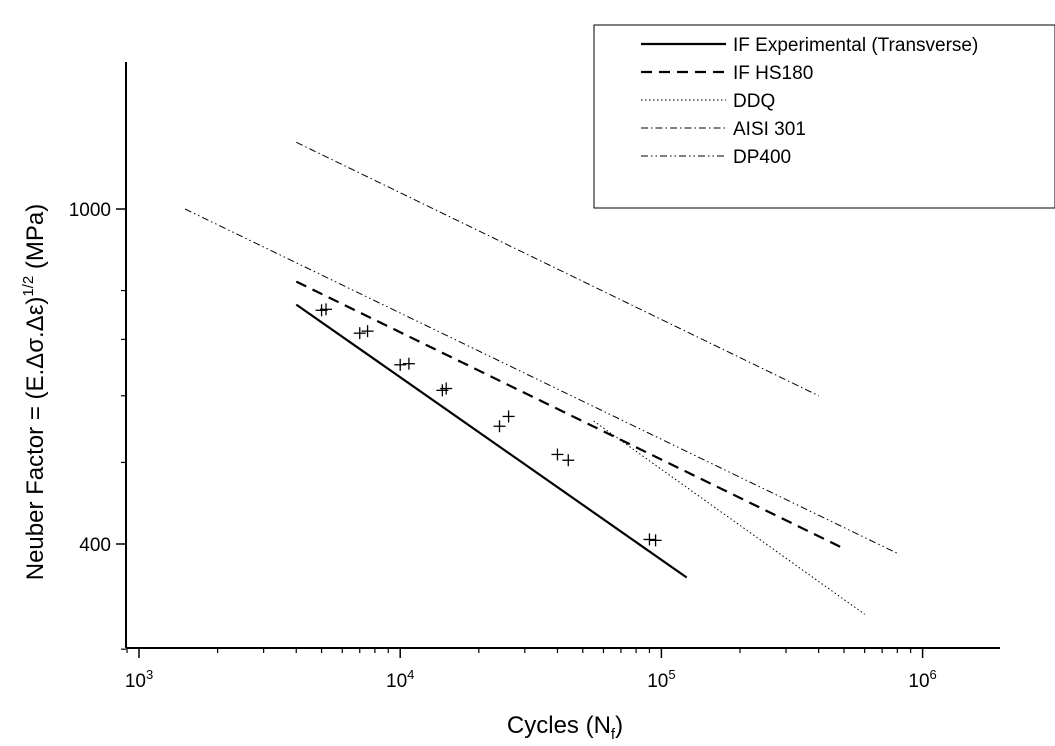  What do you see at coordinates (762, 157) in the screenshot?
I see `legend-label-dp400: DP400` at bounding box center [762, 157].